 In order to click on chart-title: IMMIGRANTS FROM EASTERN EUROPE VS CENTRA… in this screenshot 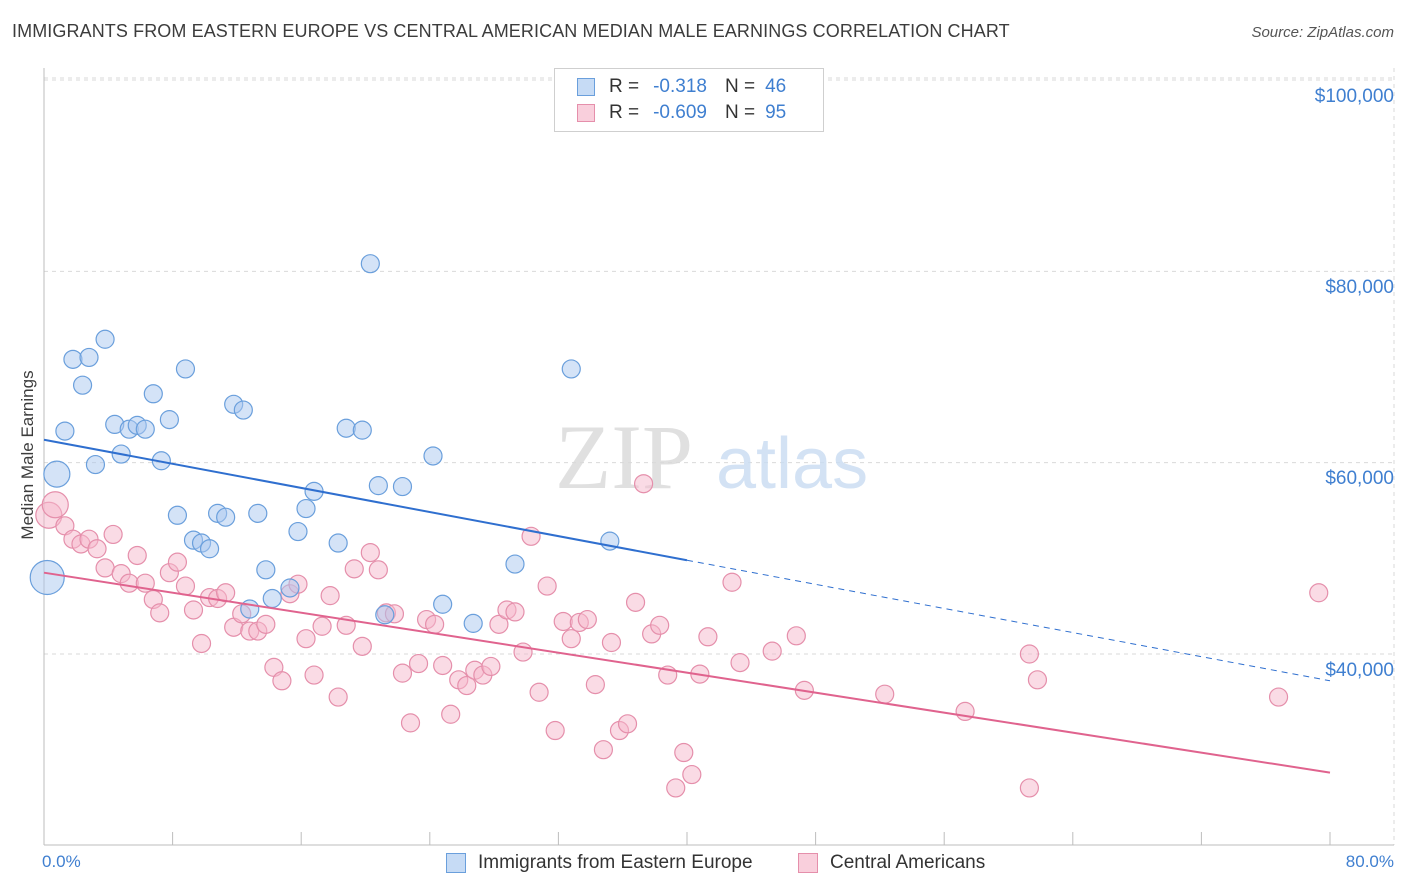, I will do `click(511, 31)`.